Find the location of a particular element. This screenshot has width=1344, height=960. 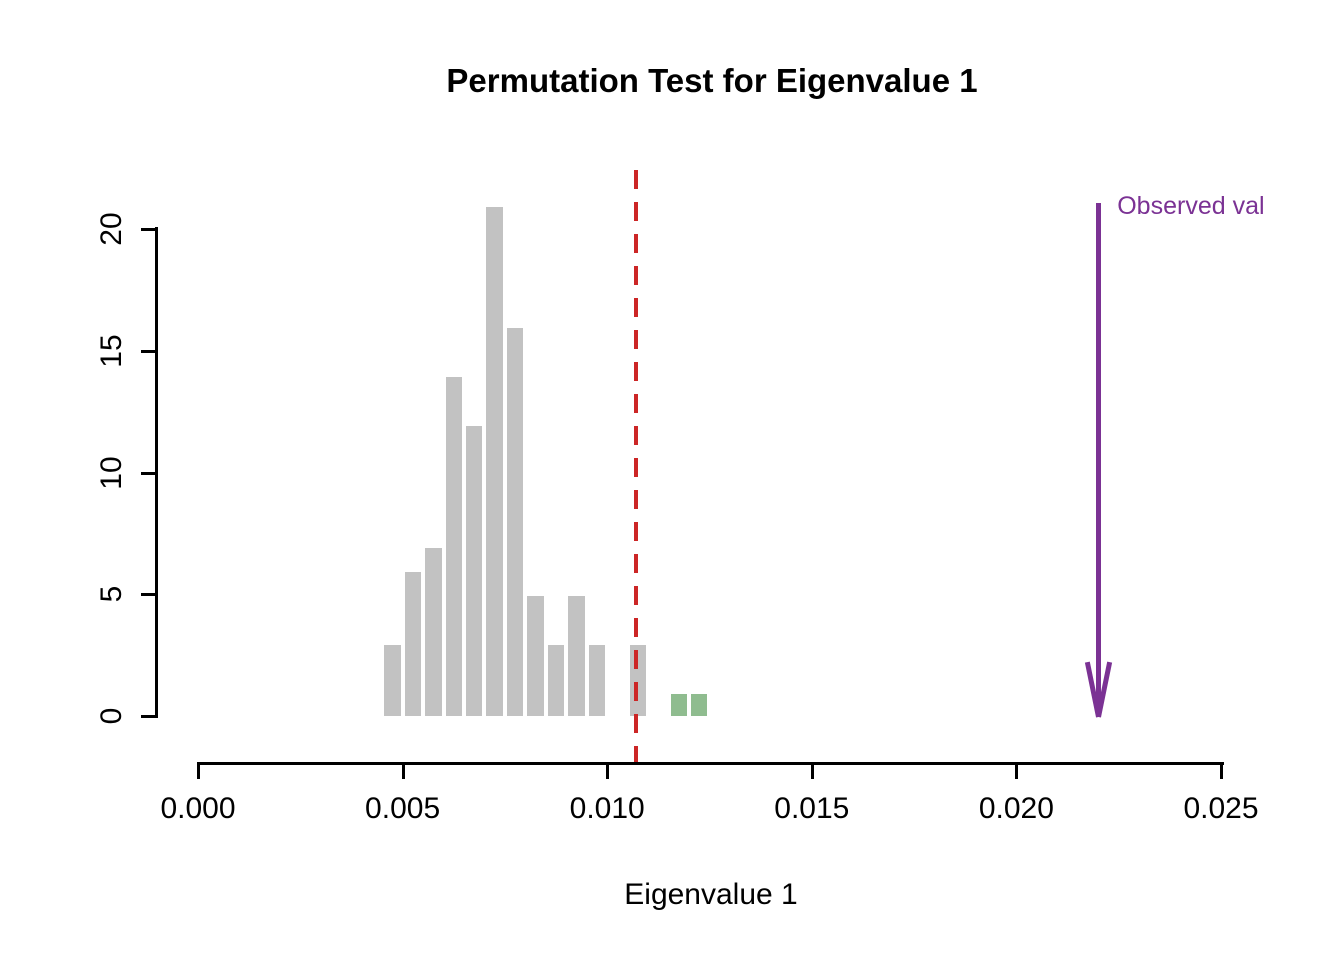

x-axis-tick-label: 0.015 is located at coordinates (812, 808).